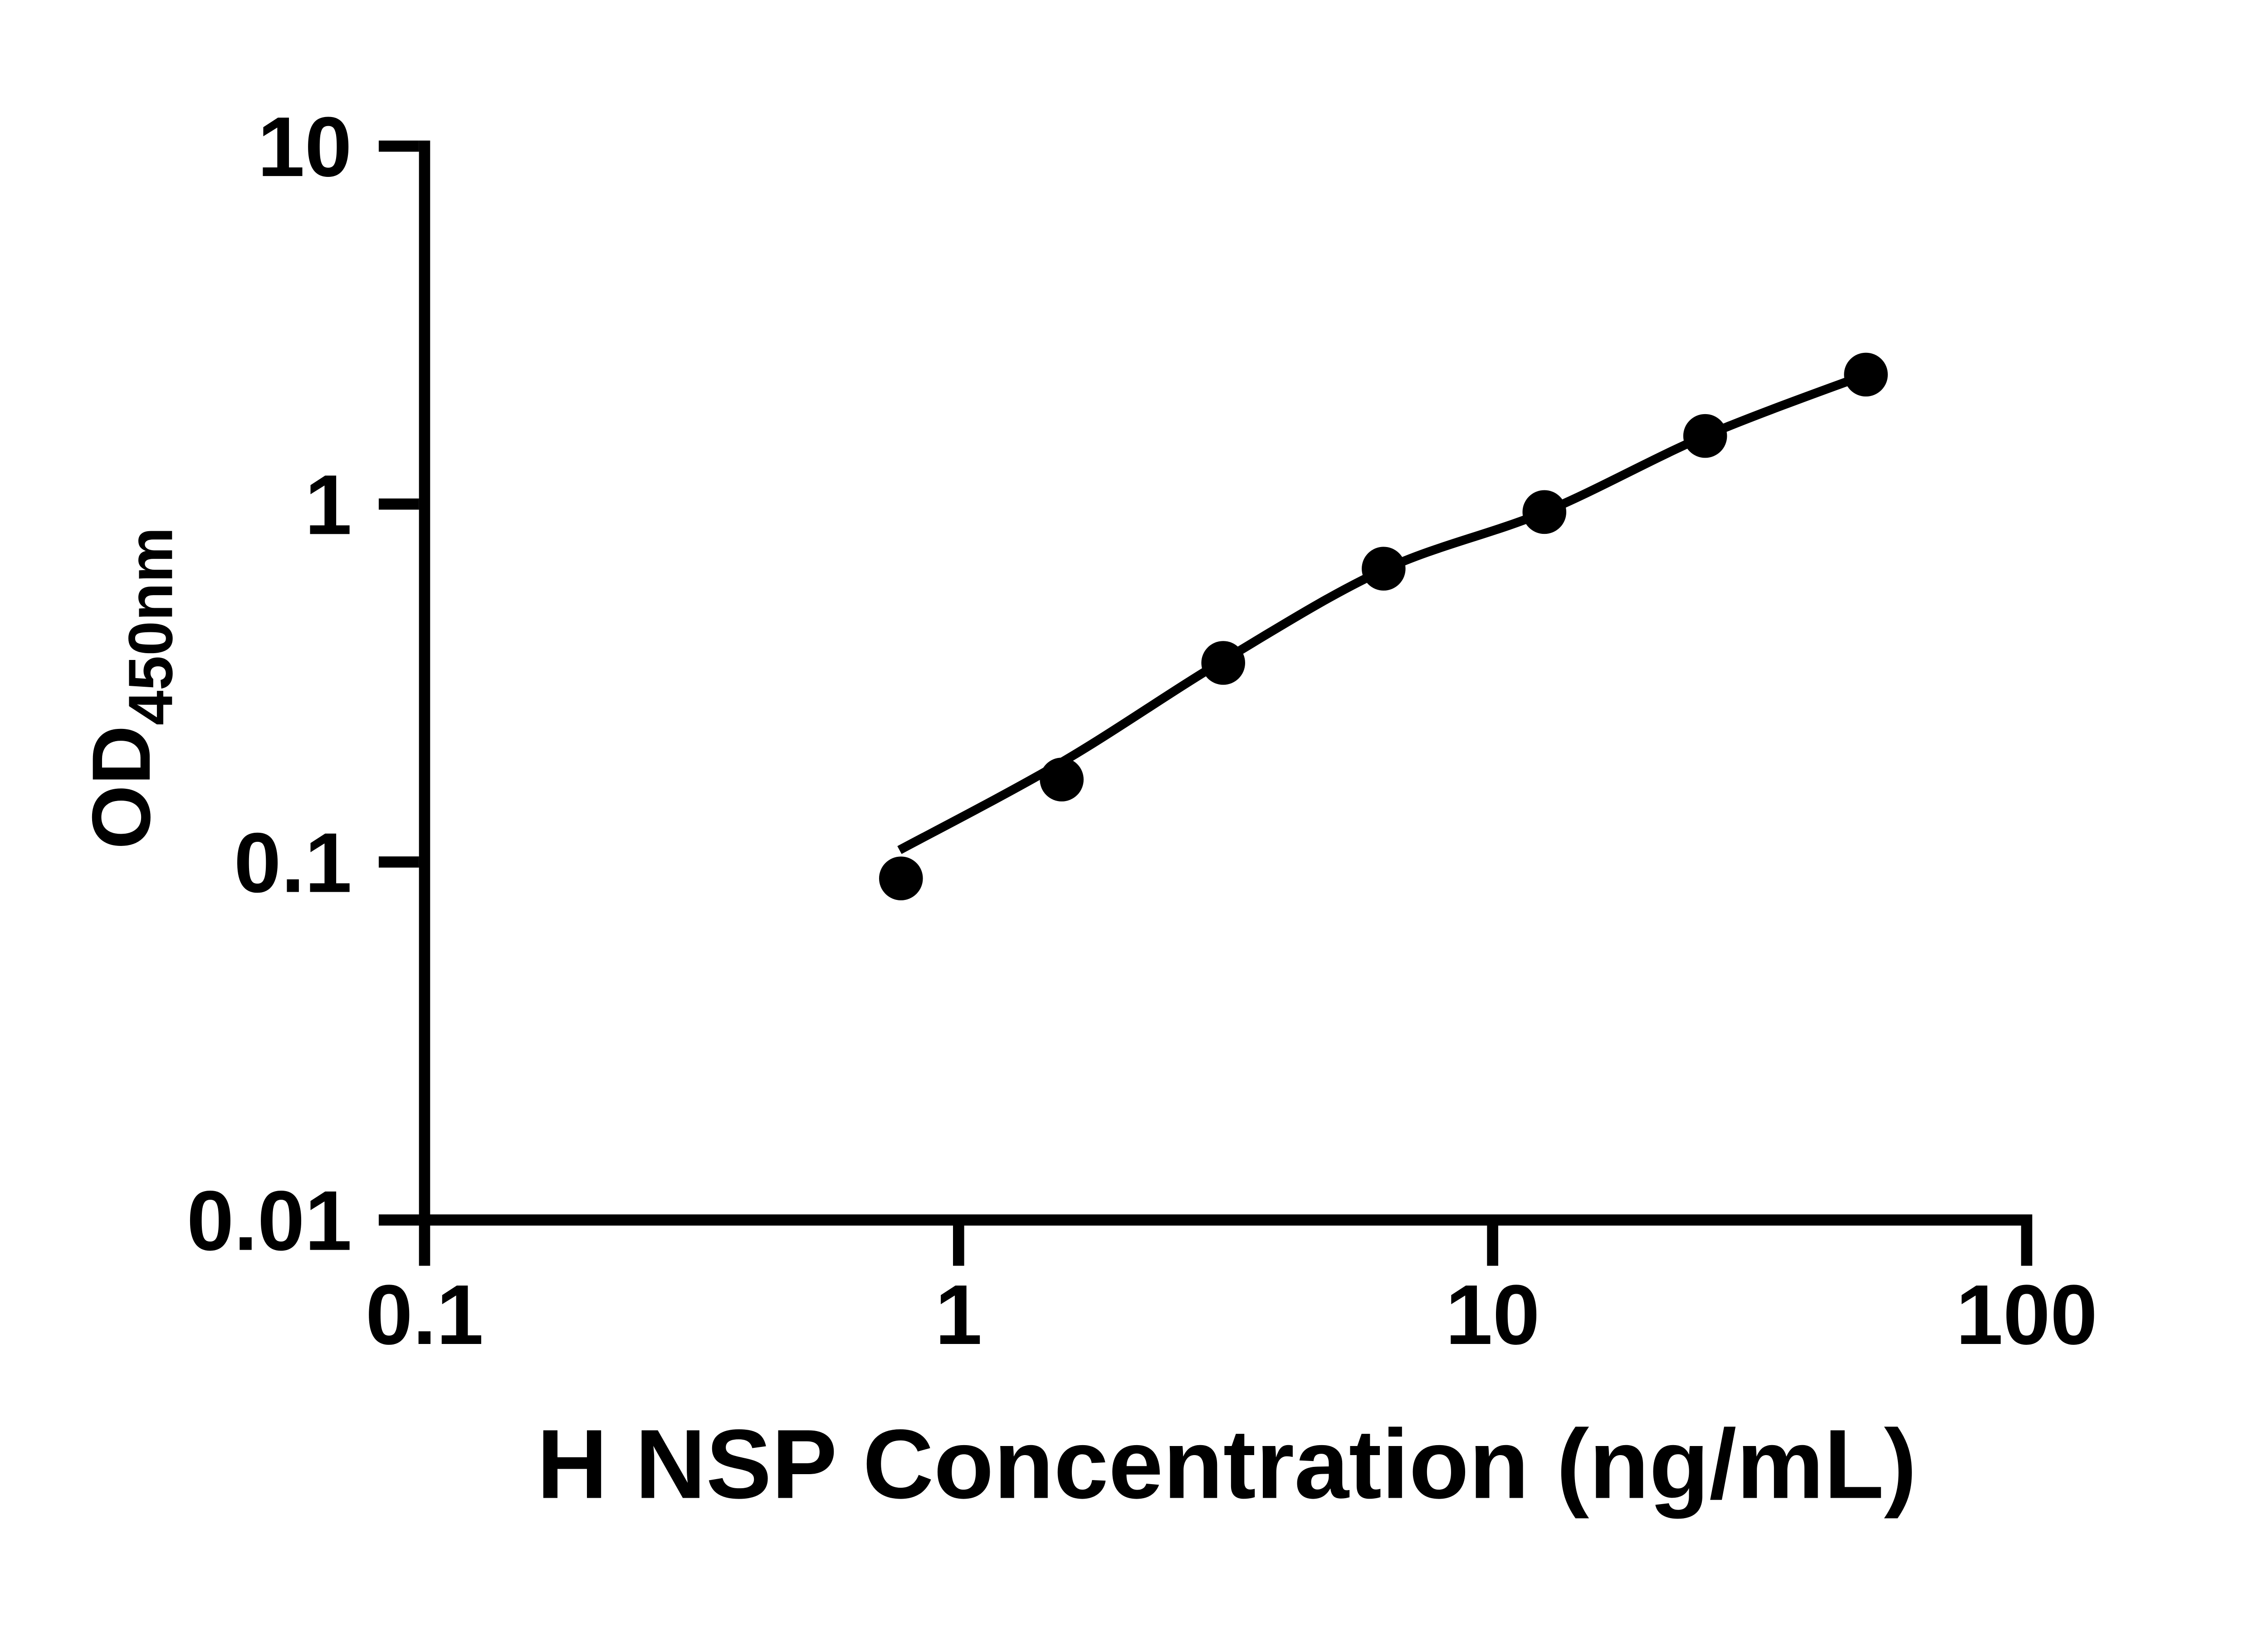 Image resolution: width=2268 pixels, height=1627 pixels. What do you see at coordinates (293, 862) in the screenshot?
I see `y-tick-label-0.1: 0.1` at bounding box center [293, 862].